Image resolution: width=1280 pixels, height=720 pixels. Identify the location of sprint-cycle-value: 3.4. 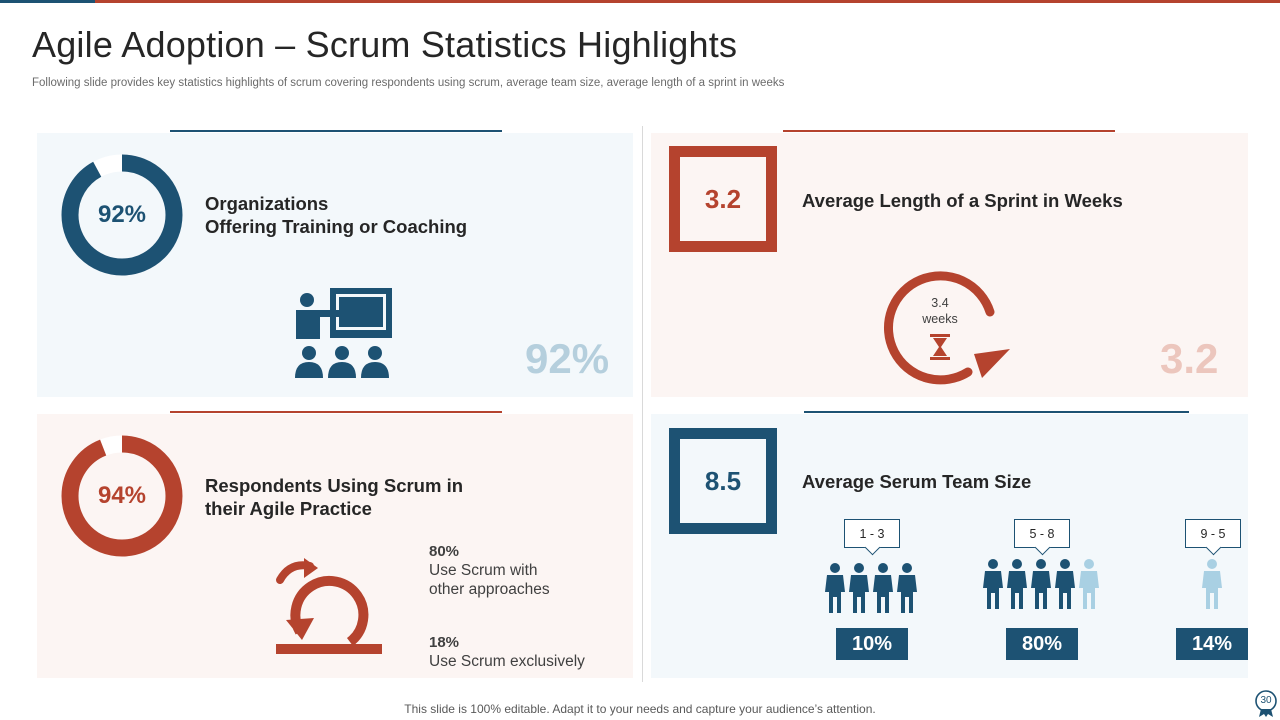
(940, 303).